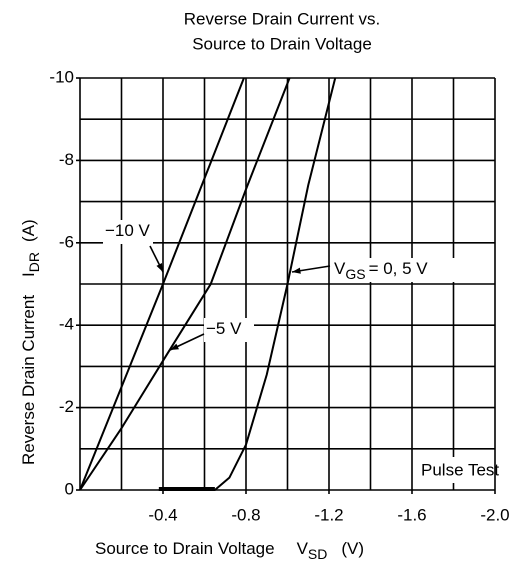  I want to click on x-tick-label: -2.0, so click(494, 514).